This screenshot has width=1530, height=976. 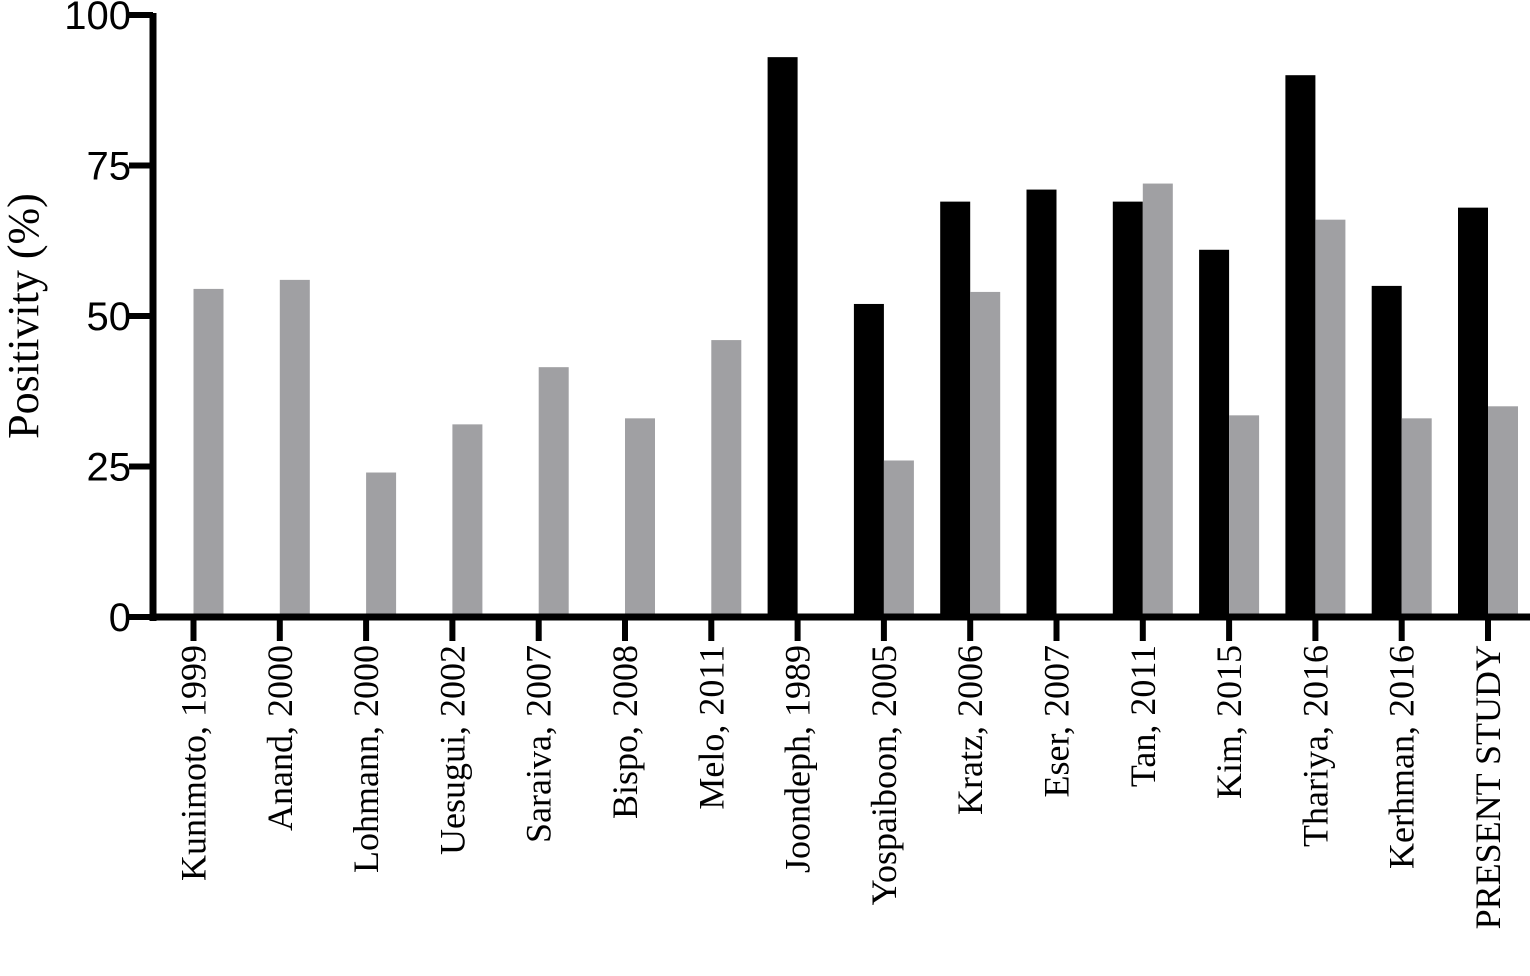 I want to click on y-tick-label: 75, so click(x=109, y=167).